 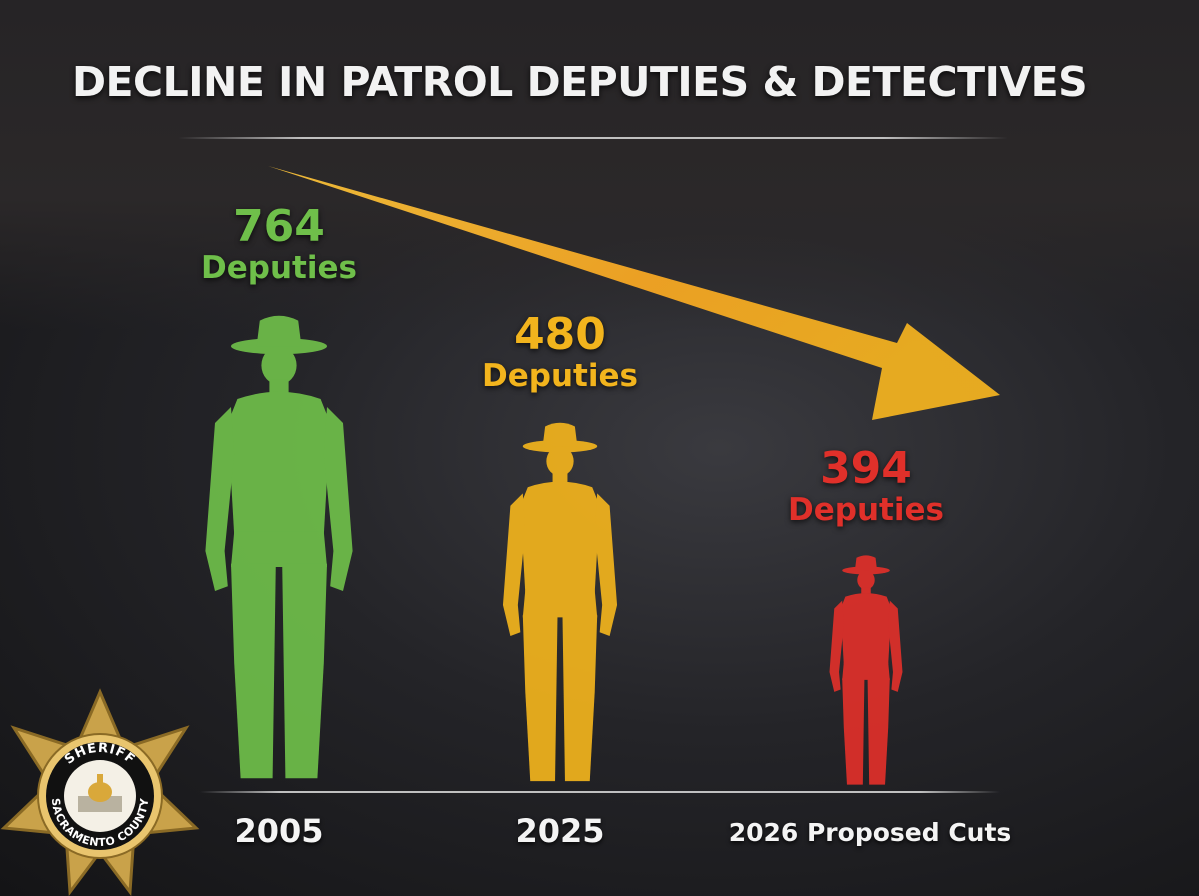 What do you see at coordinates (560, 602) in the screenshot?
I see `deputy-figure-2025` at bounding box center [560, 602].